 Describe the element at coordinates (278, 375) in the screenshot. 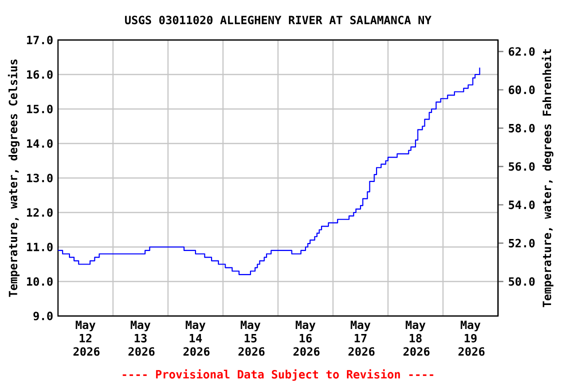

I see `text: ---- Provisional Data Subject to Revision ----` at that location.